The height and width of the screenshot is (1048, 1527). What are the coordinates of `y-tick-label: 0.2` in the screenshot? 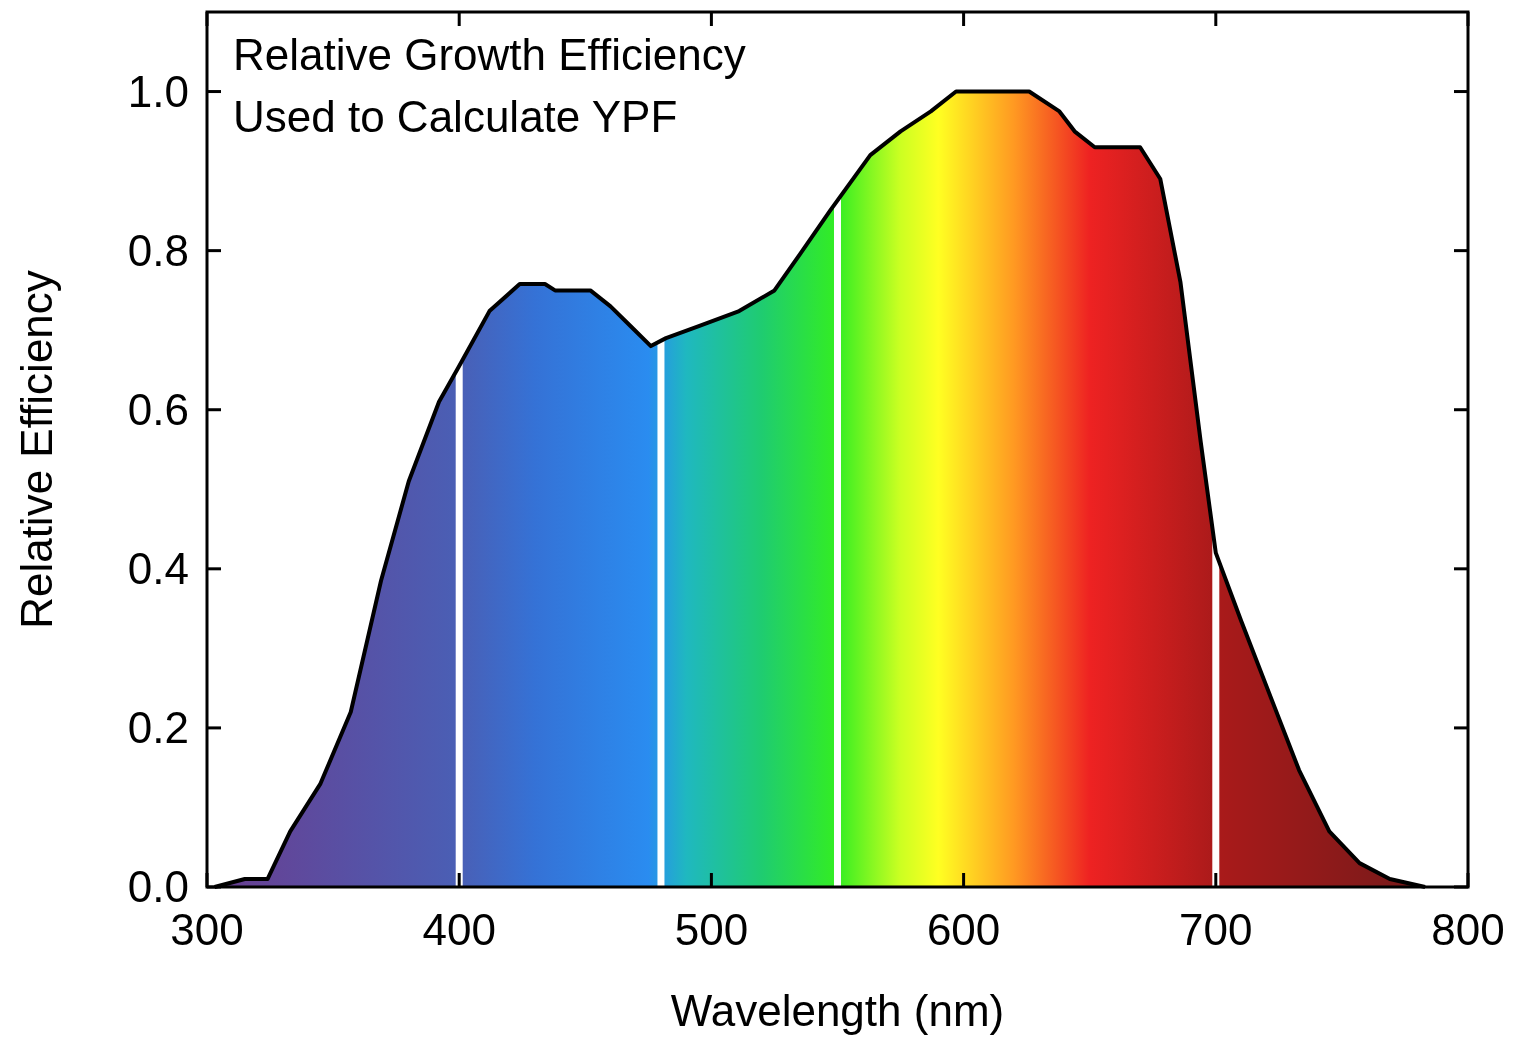 It's located at (158, 728).